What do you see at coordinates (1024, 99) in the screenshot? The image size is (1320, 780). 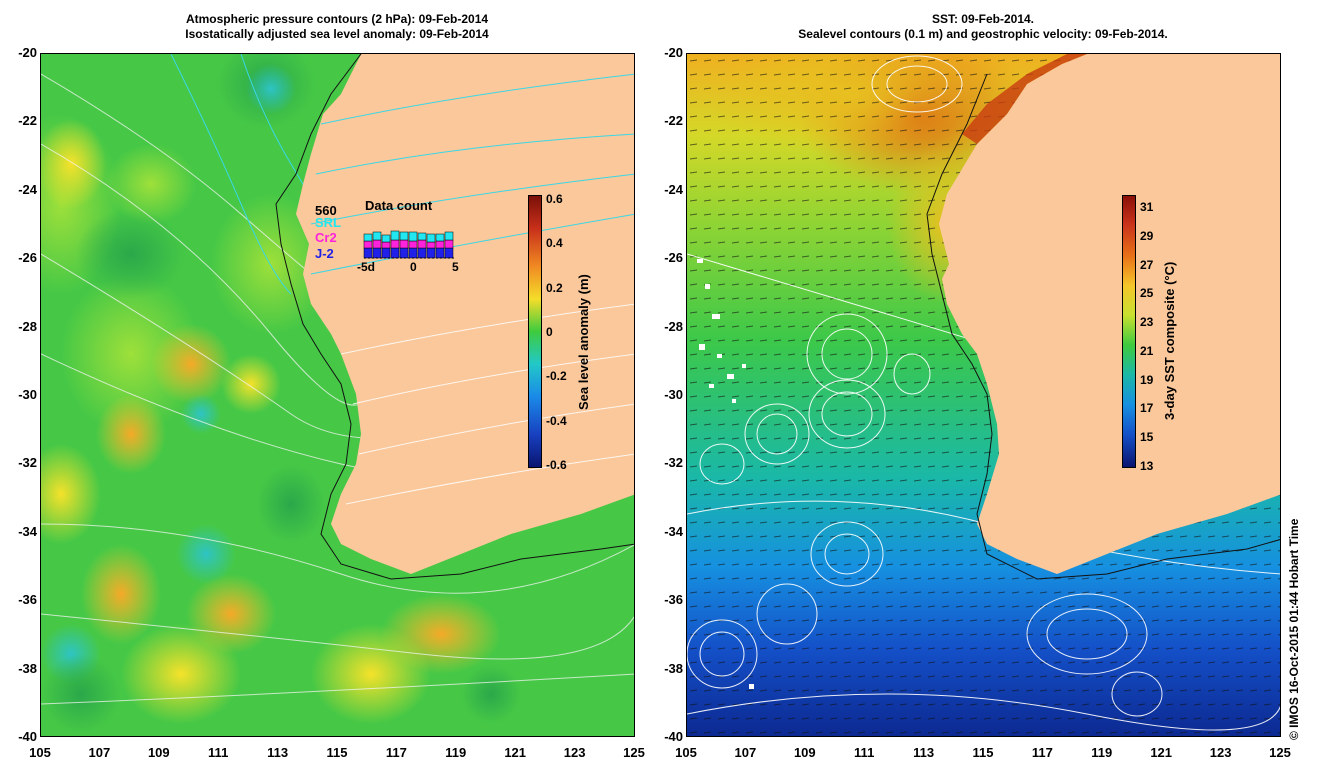 I see `warm-coastal-strip` at bounding box center [1024, 99].